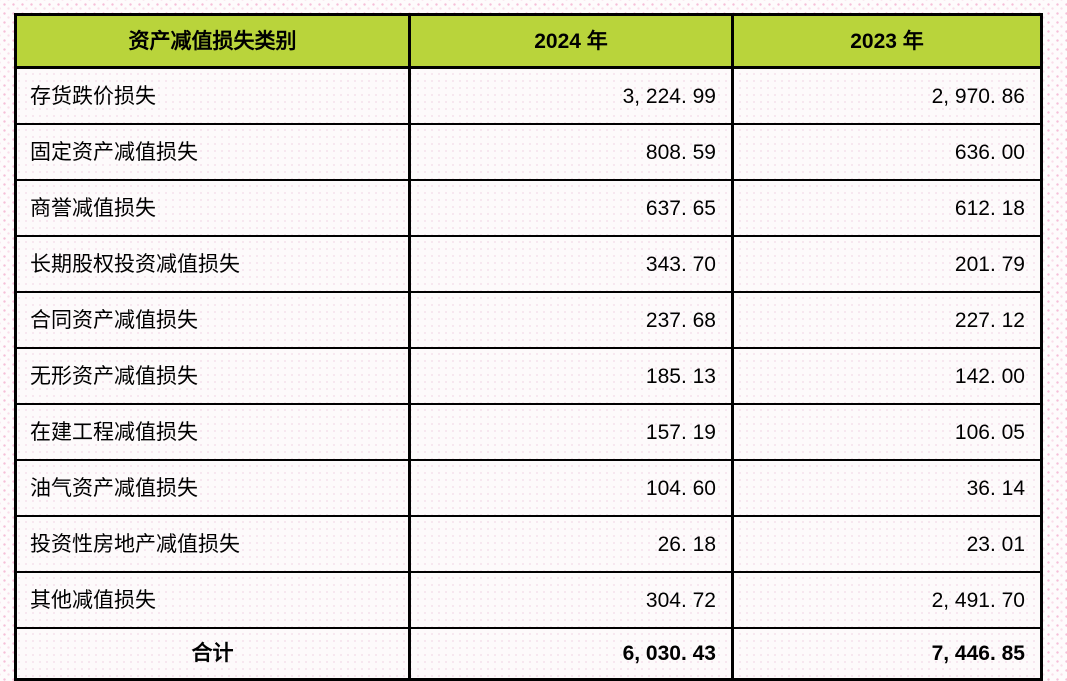 This screenshot has height=681, width=1067. I want to click on table-row: 投资性房地产减值损失 26. 18 23. 01, so click(528, 544).